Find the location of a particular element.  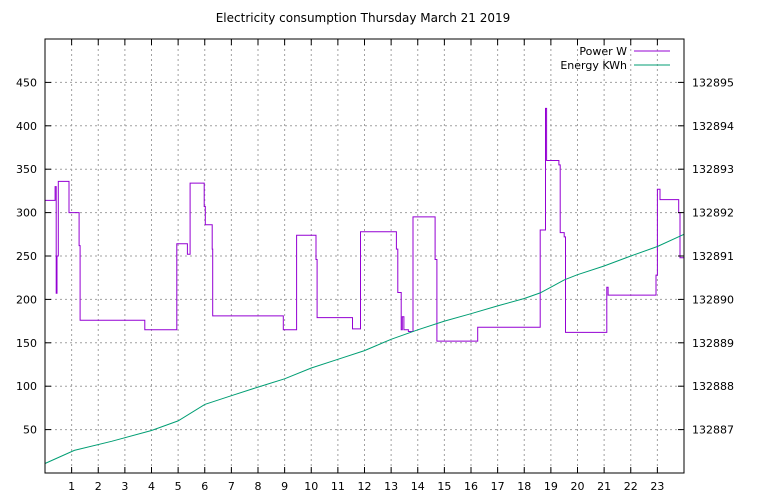

y2-tick-label: 132892 is located at coordinates (713, 213).